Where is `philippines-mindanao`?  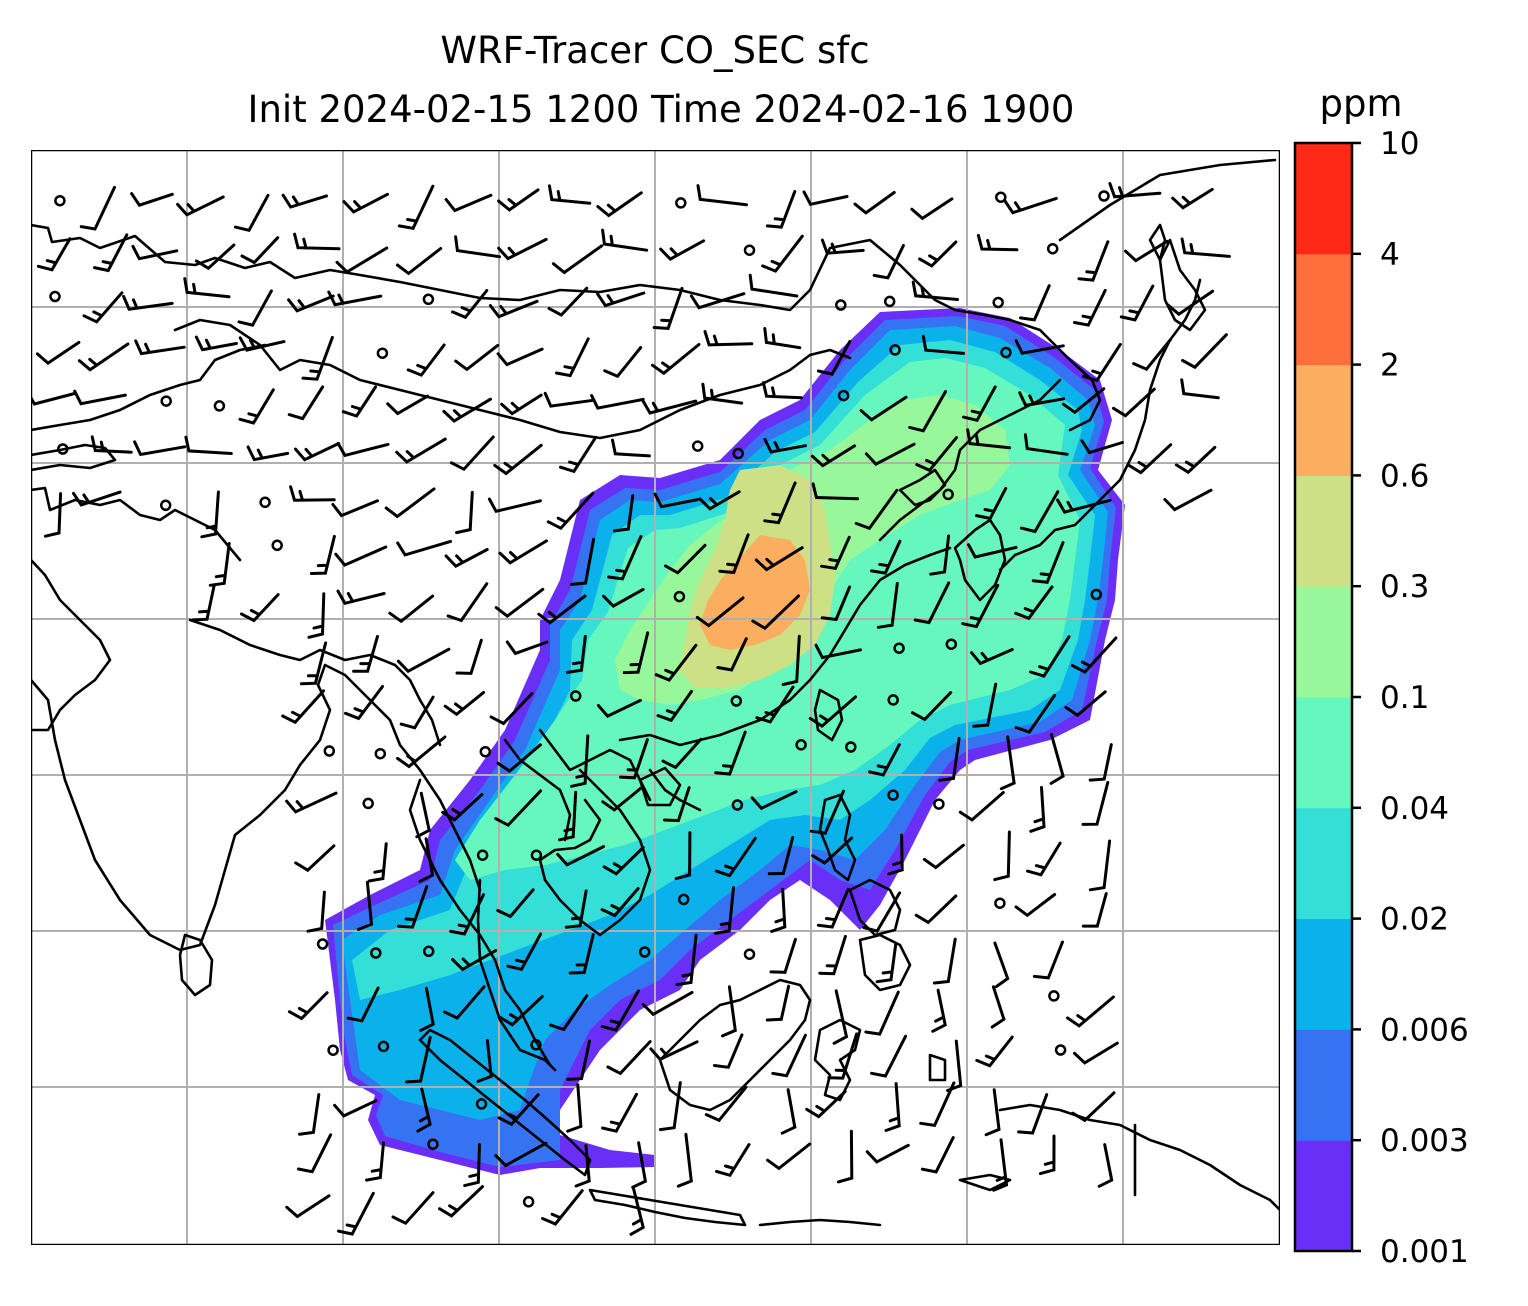
philippines-mindanao is located at coordinates (885, 962).